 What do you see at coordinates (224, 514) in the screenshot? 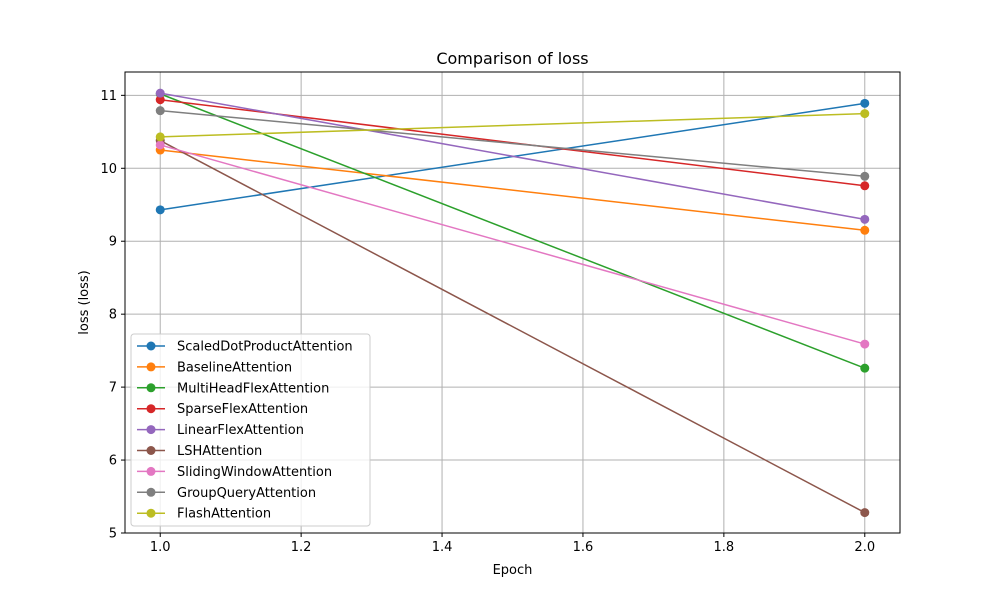
I see `legend-label: FlashAttention` at bounding box center [224, 514].